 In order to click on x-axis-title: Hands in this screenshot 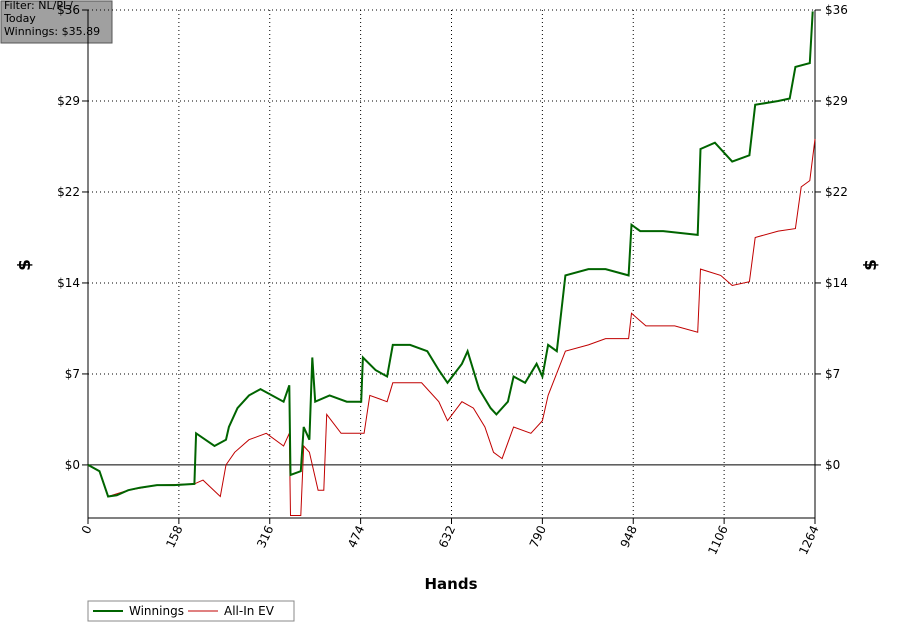, I will do `click(450, 584)`.